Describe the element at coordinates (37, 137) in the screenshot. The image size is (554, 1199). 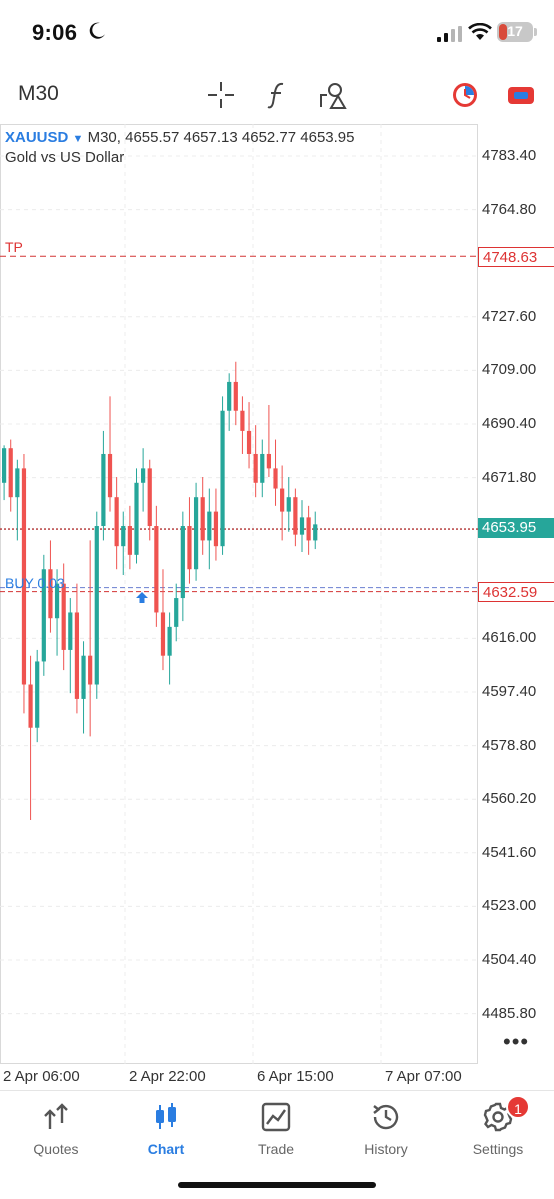
I see `symbol-name: XAUUSD` at that location.